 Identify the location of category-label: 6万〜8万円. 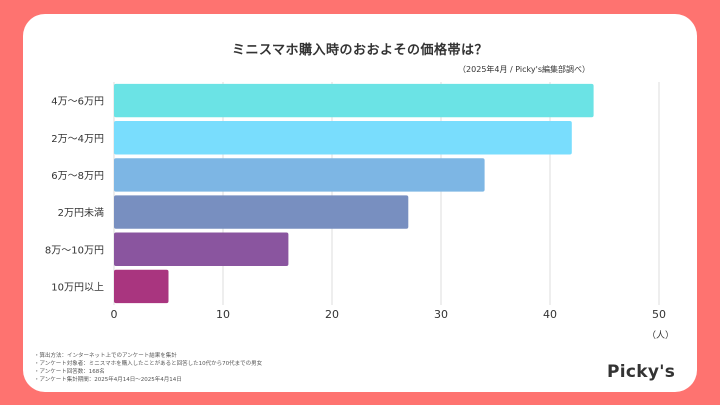
(77, 176).